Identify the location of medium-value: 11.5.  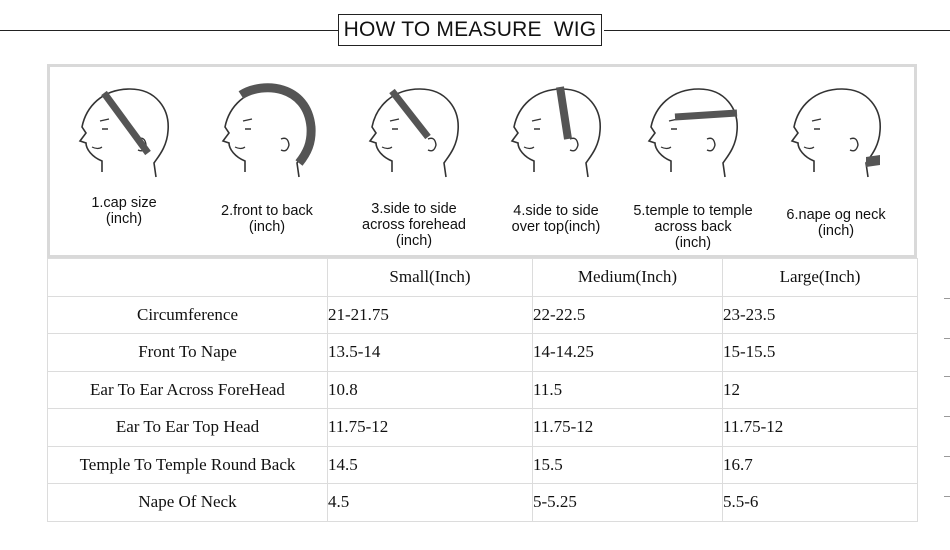
(627, 389).